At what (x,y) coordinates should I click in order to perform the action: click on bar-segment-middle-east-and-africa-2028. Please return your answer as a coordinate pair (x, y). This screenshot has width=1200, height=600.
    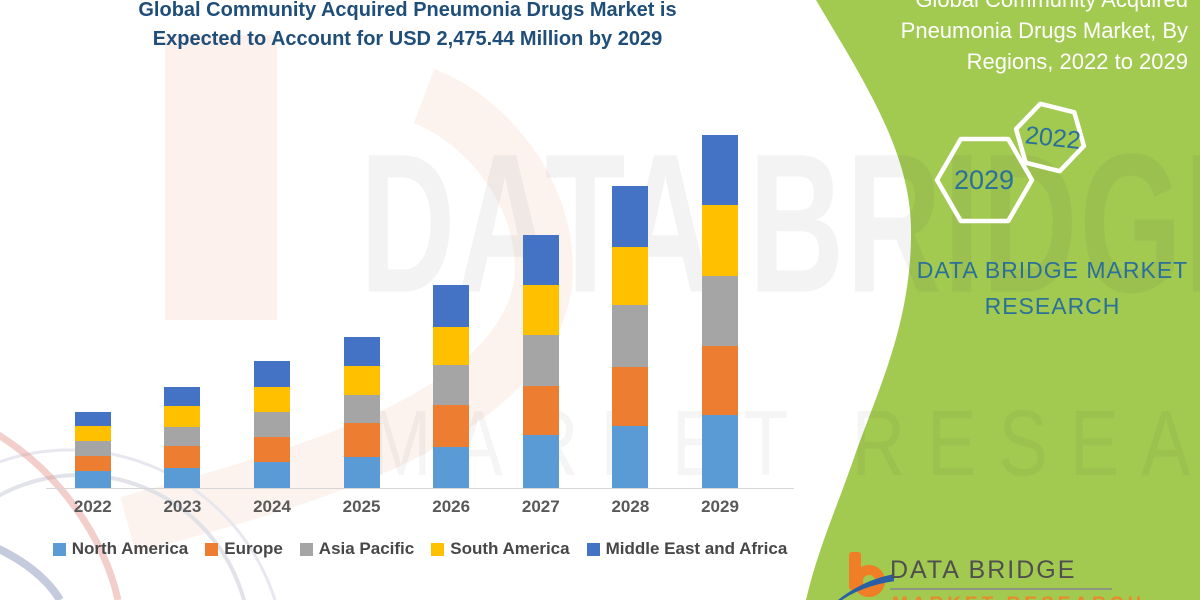
    Looking at the image, I should click on (630, 216).